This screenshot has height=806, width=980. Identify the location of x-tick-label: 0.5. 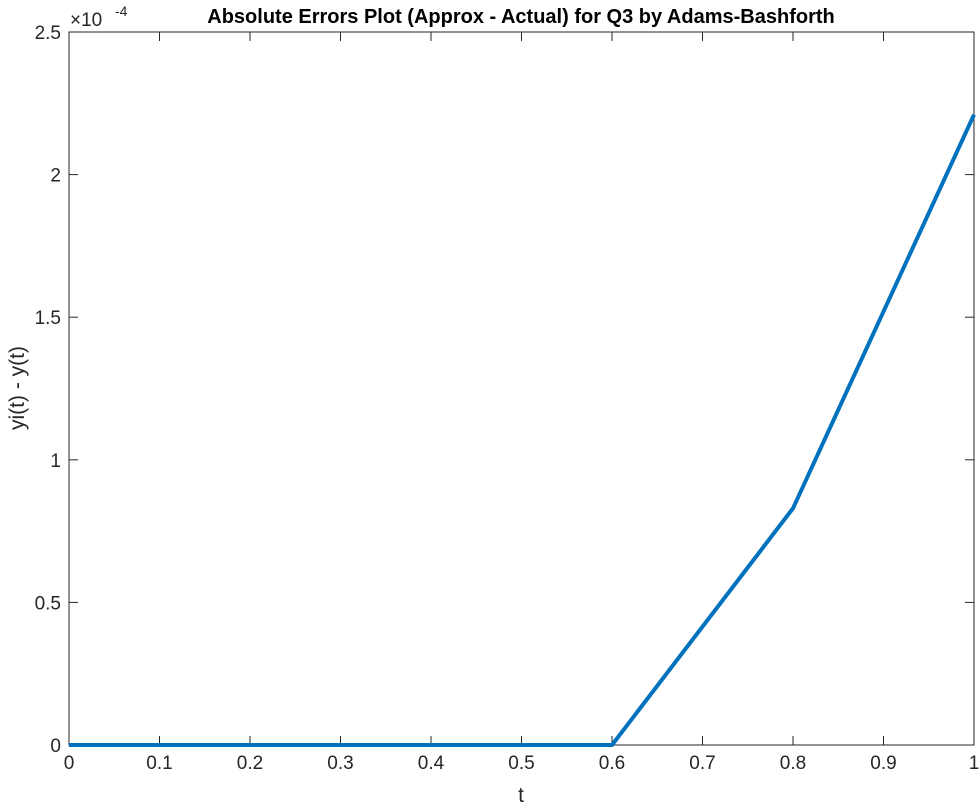
(521, 763).